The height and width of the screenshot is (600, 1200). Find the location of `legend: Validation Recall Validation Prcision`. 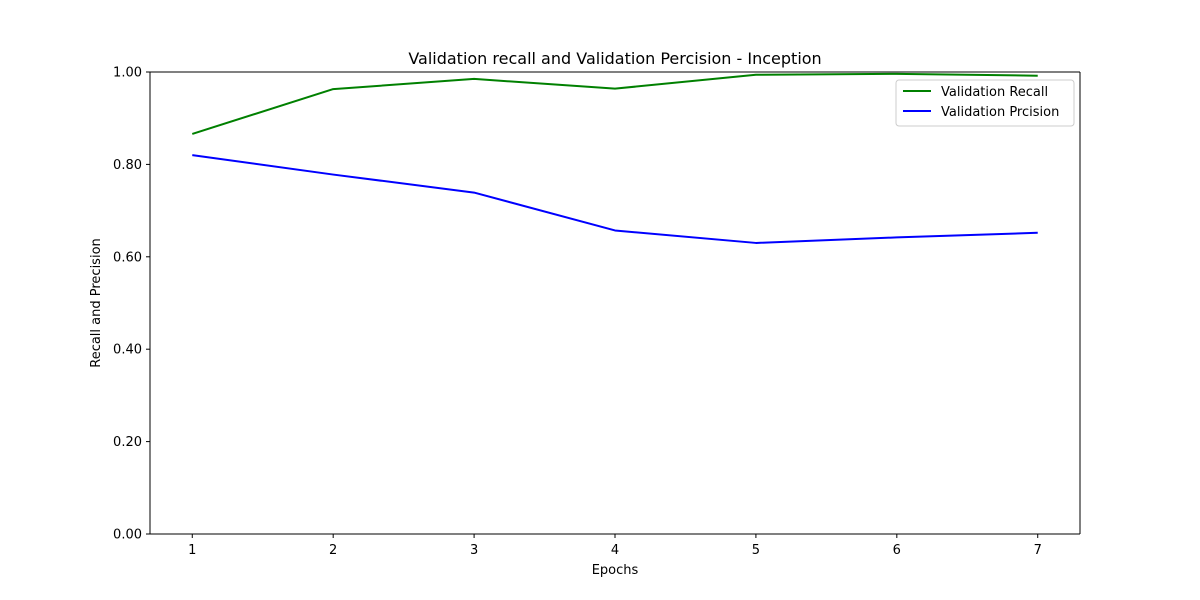

legend: Validation Recall Validation Prcision is located at coordinates (985, 103).